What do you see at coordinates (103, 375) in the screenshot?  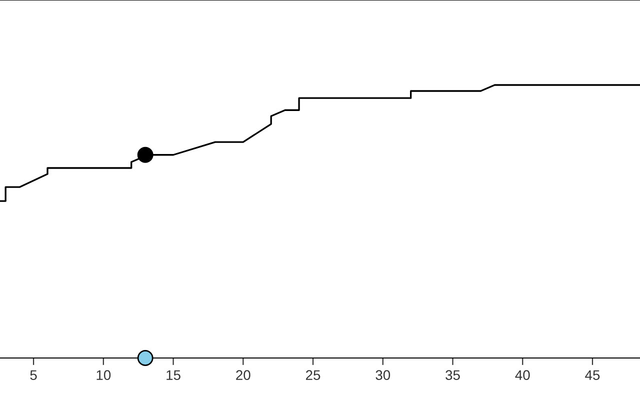 I see `x-tick-label: 10` at bounding box center [103, 375].